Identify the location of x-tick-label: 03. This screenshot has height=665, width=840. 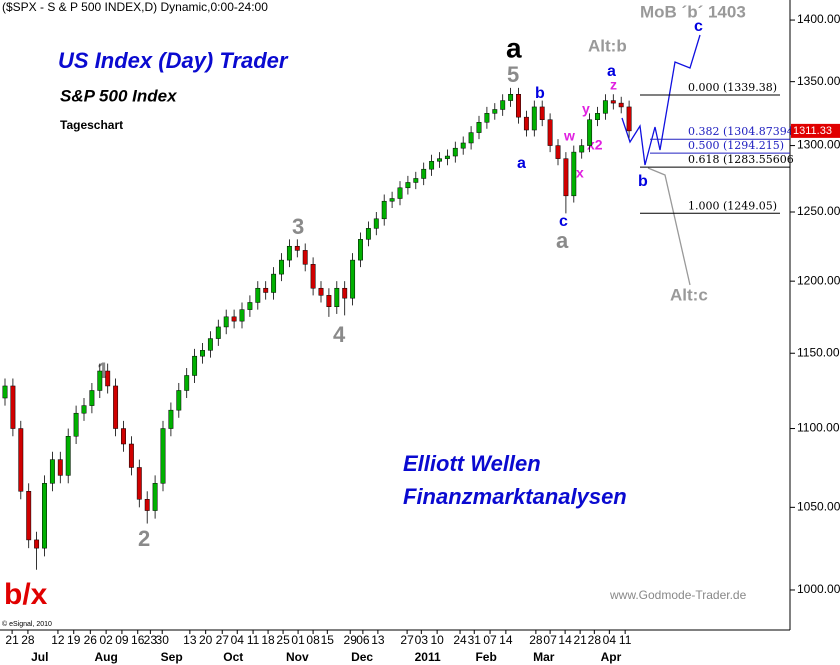
(422, 640).